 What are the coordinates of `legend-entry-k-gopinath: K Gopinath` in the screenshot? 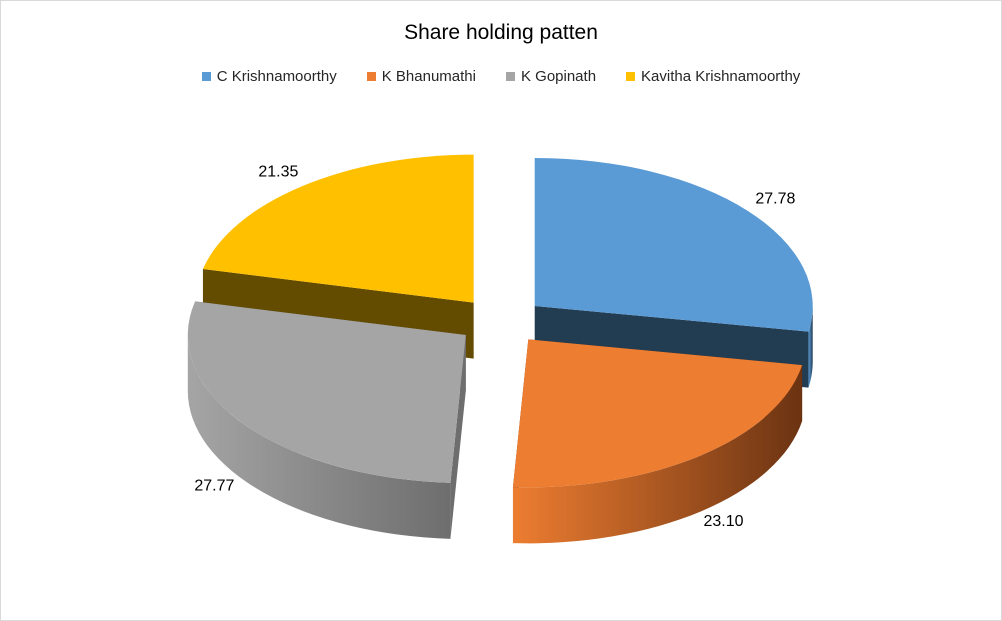 It's located at (551, 76).